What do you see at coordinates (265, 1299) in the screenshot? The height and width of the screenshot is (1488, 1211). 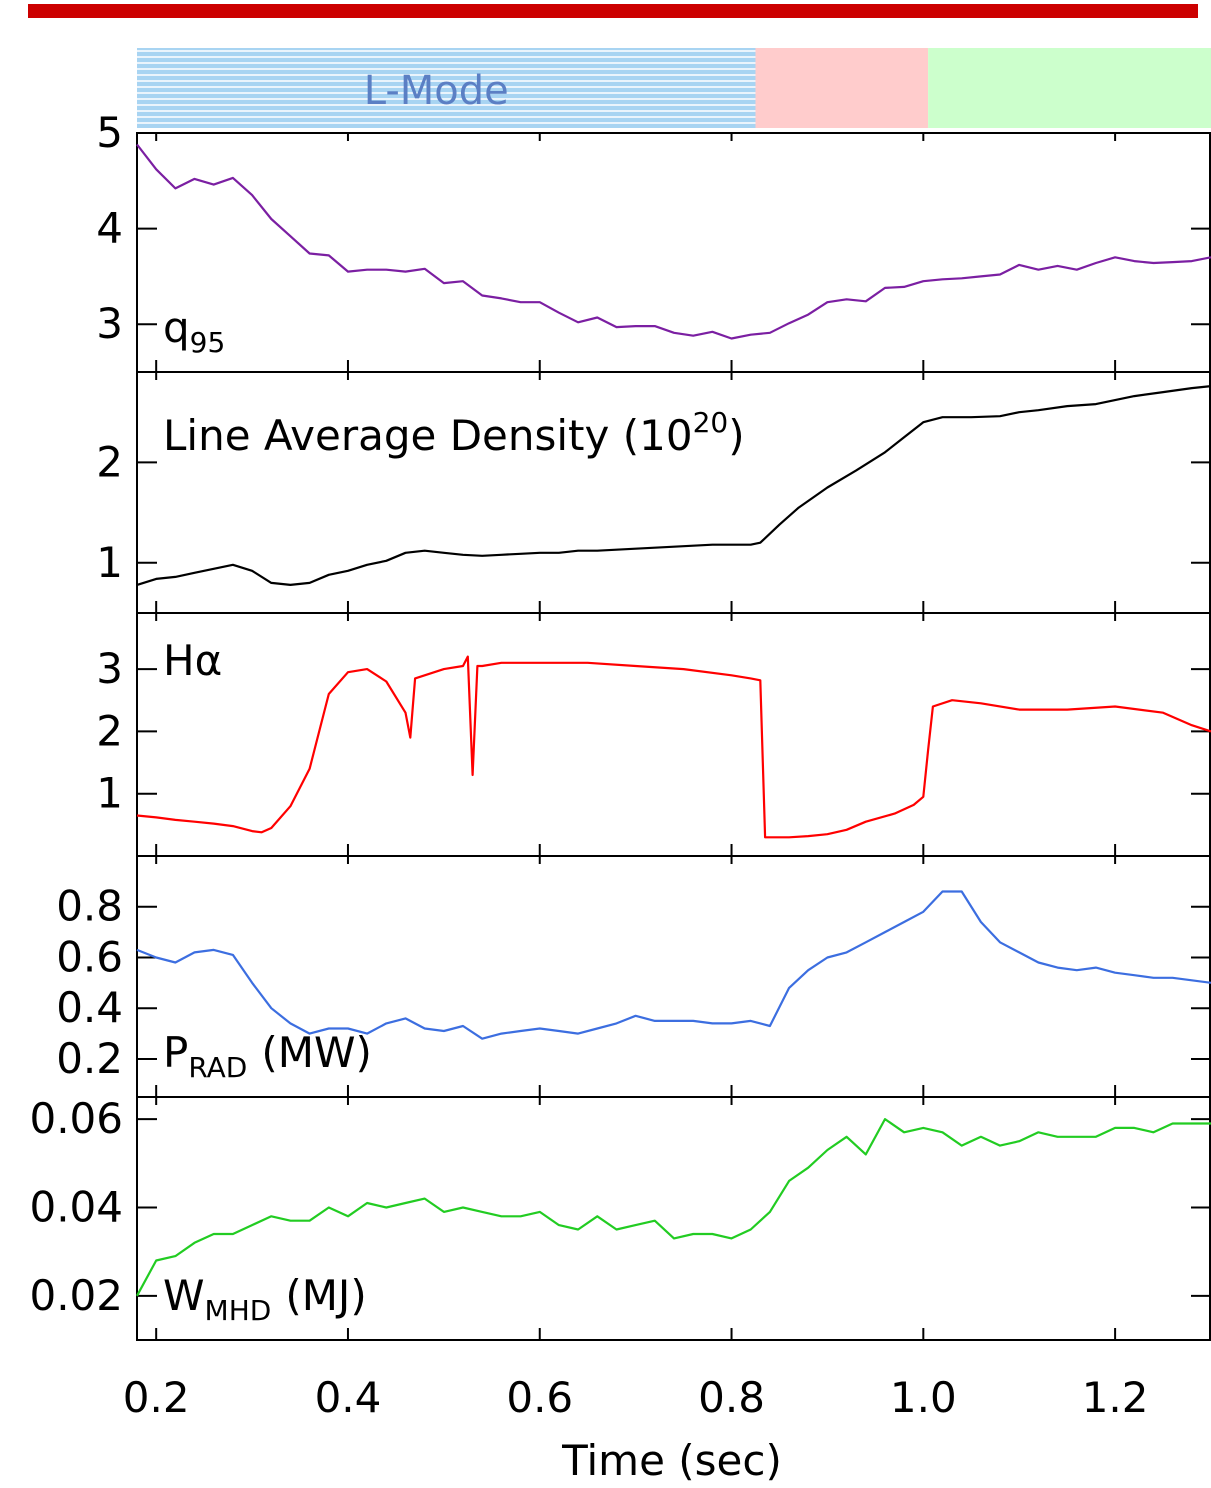 I see `panel-label-wmhd: WMHD (MJ)` at bounding box center [265, 1299].